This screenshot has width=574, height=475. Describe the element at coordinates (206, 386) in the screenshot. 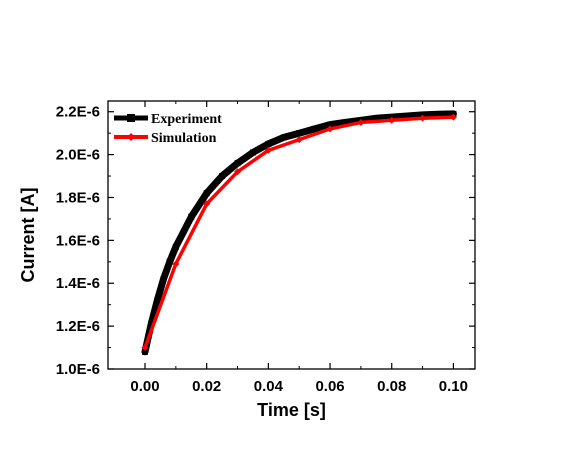

I see `x-tick-label: 0.02` at that location.